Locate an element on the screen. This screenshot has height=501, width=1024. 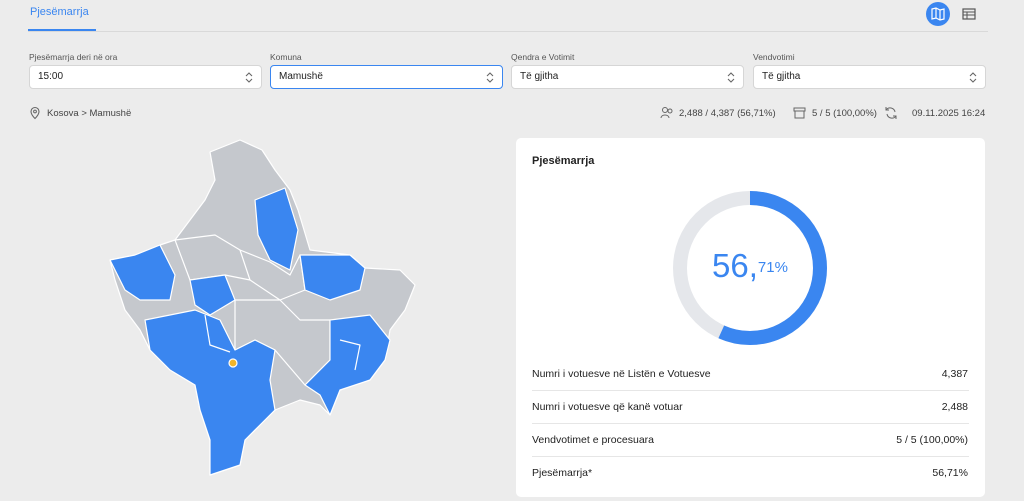
row-label: Pjesëmarrja* is located at coordinates (562, 473).